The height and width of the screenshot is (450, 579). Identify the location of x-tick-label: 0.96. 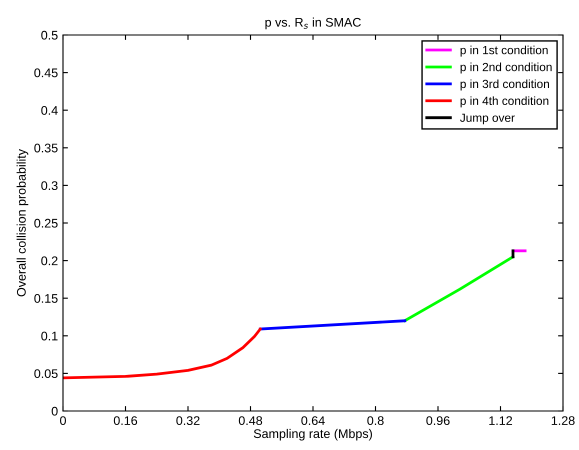
(438, 421).